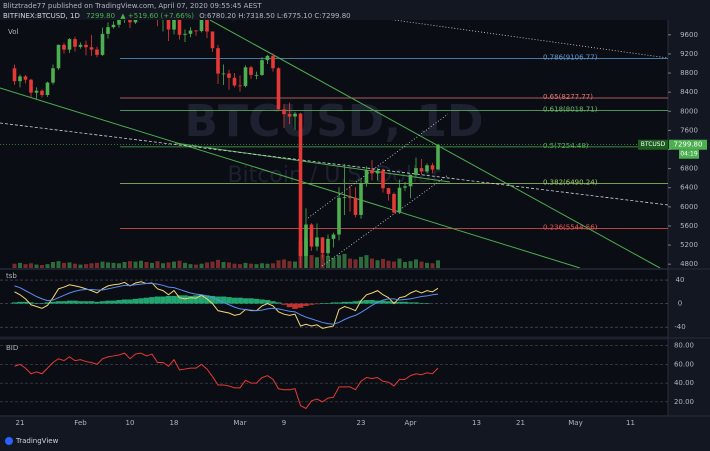  What do you see at coordinates (410, 423) in the screenshot?
I see `time-tick-label: Apr` at bounding box center [410, 423].